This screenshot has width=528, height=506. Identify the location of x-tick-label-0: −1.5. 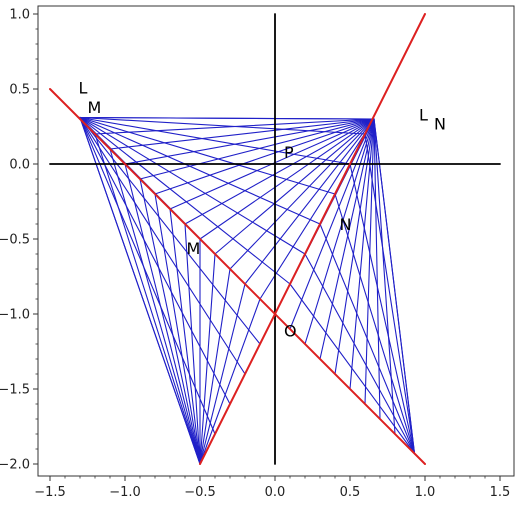
(50, 492).